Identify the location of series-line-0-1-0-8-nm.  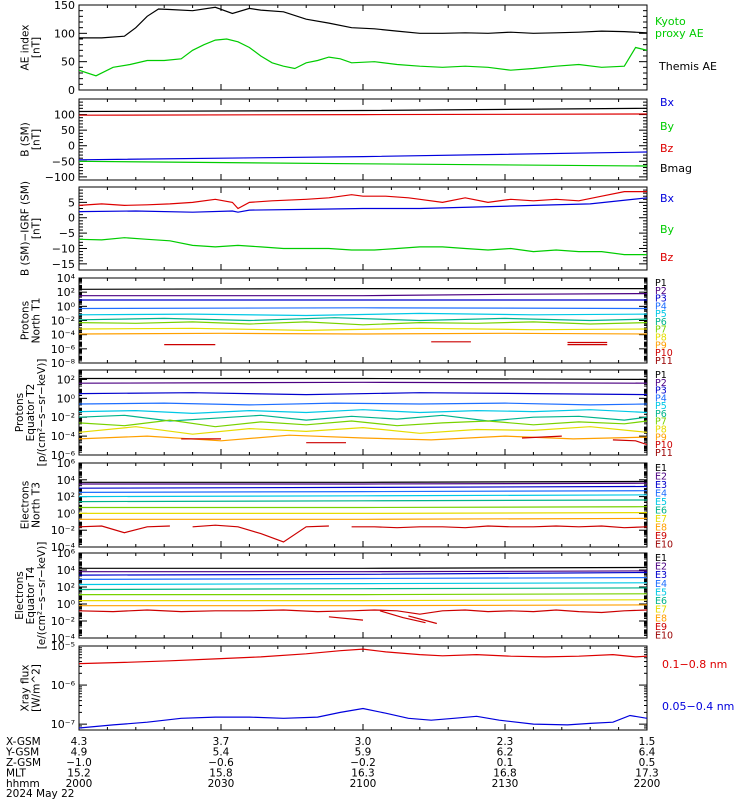
(363, 656).